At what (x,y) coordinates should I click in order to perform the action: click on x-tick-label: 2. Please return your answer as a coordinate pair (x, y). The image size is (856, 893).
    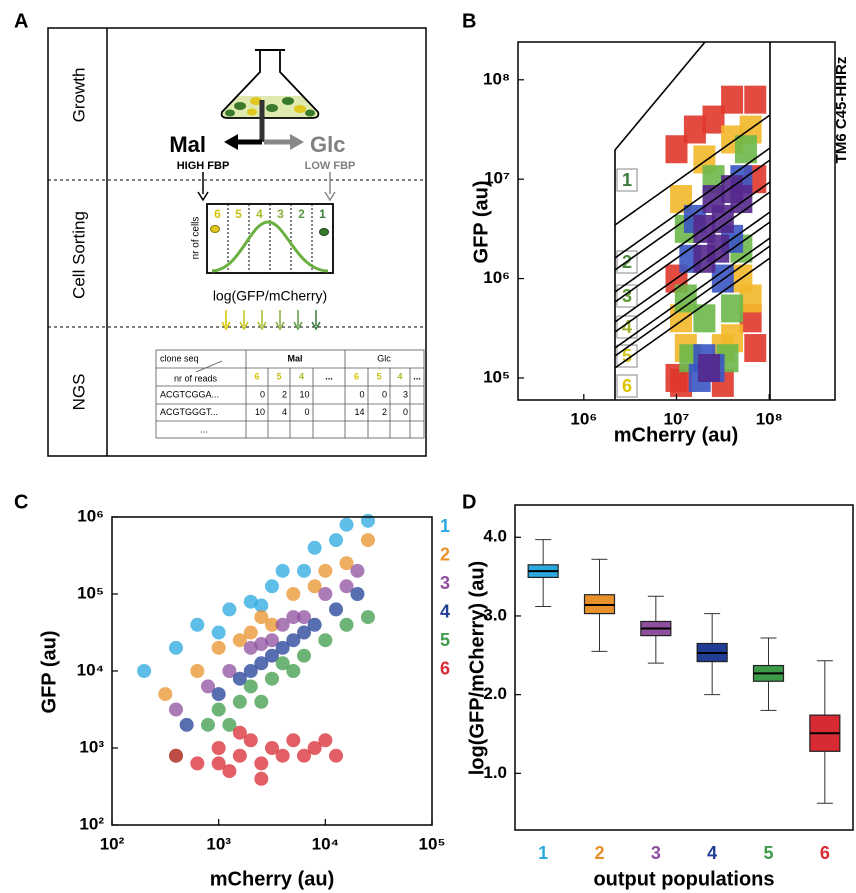
    Looking at the image, I should click on (599, 853).